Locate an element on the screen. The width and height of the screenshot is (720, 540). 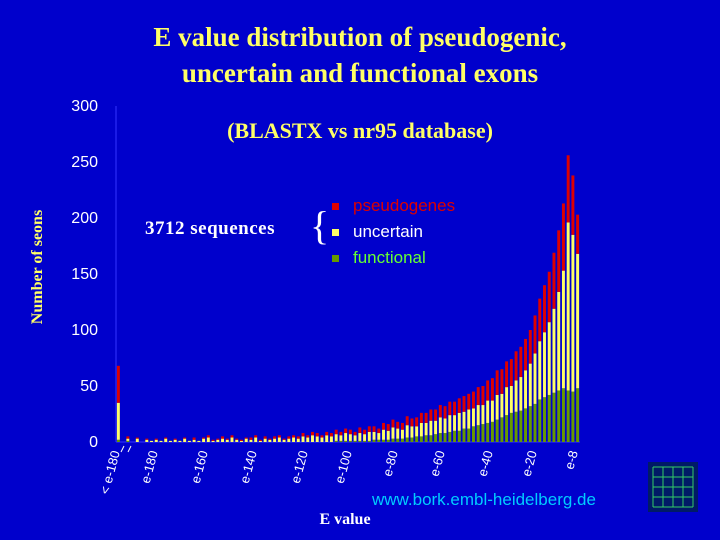
source-url: www.bork.embl-heidelberg.de is located at coordinates (484, 499).